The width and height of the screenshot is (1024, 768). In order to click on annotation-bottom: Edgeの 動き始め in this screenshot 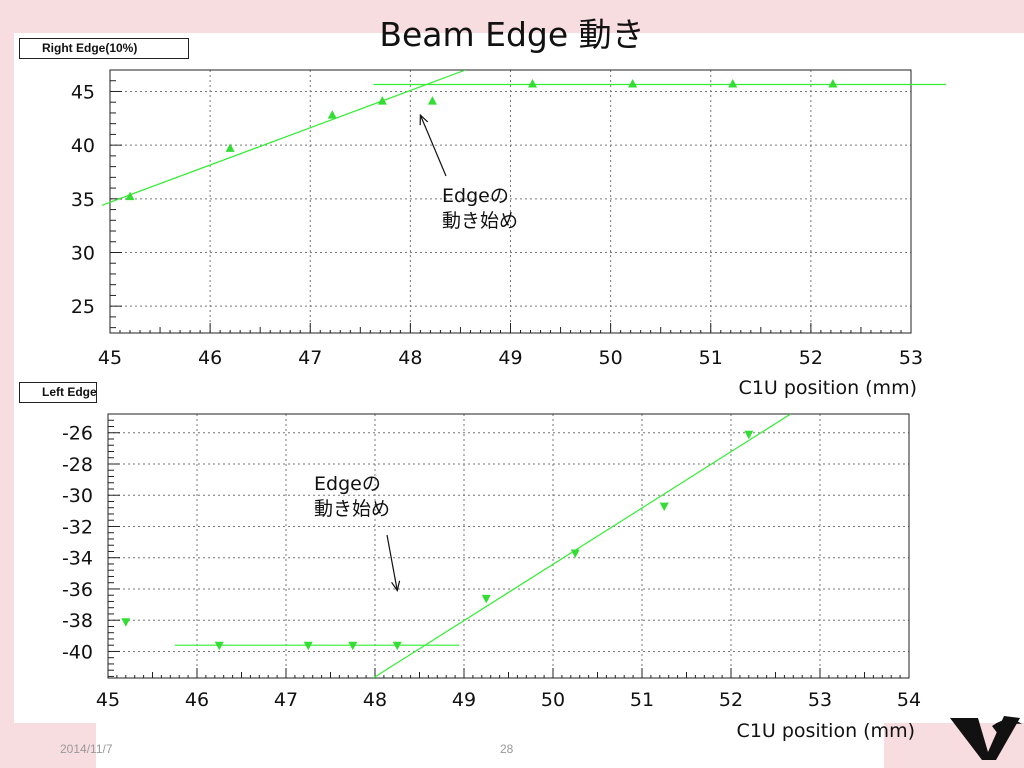, I will do `click(352, 497)`.